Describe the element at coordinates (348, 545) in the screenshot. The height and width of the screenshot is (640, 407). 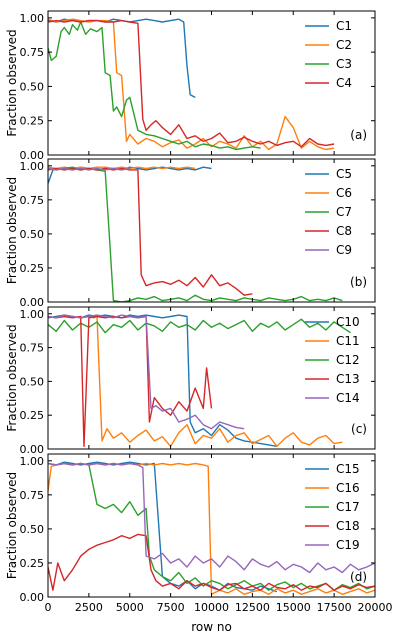
I see `legend-label: C19` at that location.